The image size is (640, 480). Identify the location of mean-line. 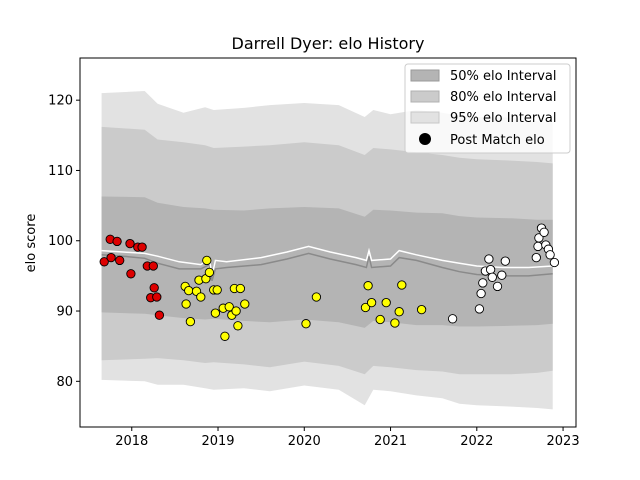
(327, 261).